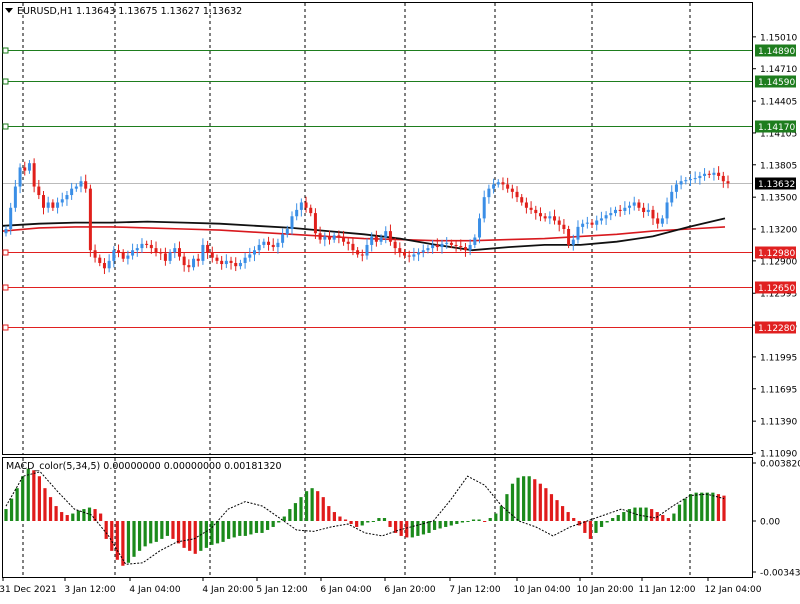  What do you see at coordinates (605, 590) in the screenshot?
I see `time-tick-label: 10 Jan 20:00` at bounding box center [605, 590].